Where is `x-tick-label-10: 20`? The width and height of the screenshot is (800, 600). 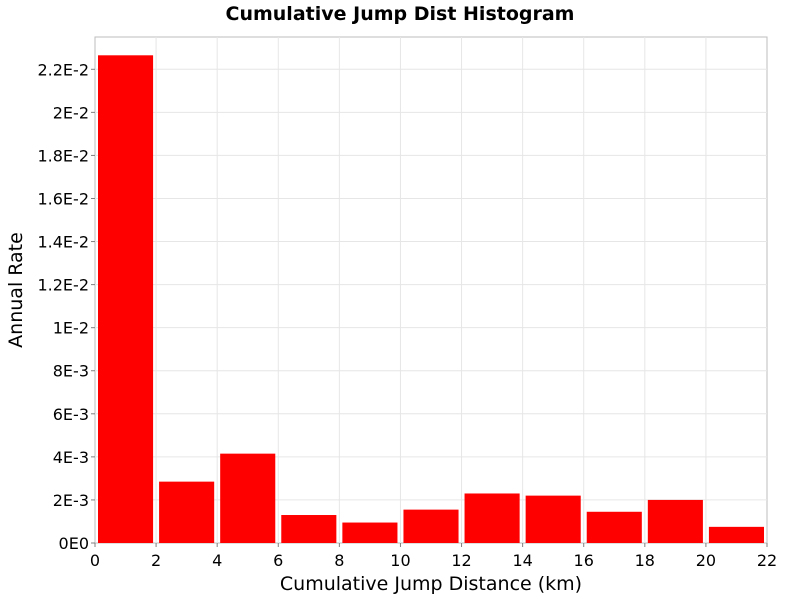 x-tick-label-10: 20 is located at coordinates (706, 560).